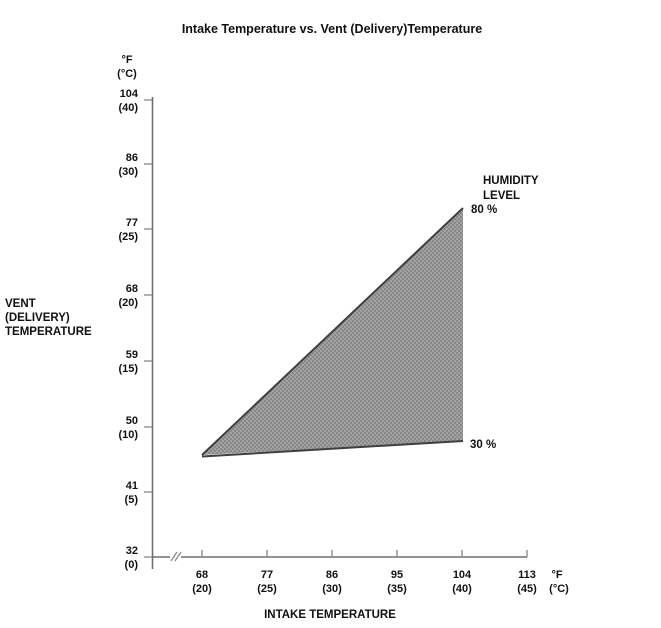 The image size is (661, 628). I want to click on series-label-30: 30 %, so click(483, 445).